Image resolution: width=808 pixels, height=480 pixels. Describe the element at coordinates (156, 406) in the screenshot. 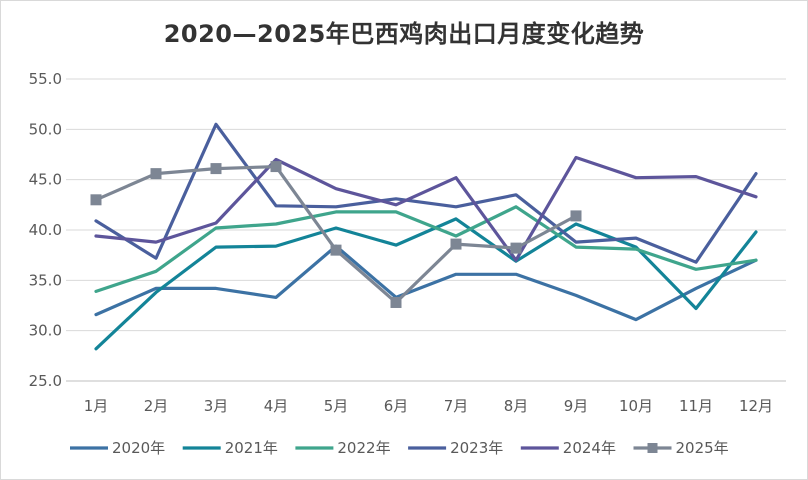

I see `x-tick-label: 2月` at that location.